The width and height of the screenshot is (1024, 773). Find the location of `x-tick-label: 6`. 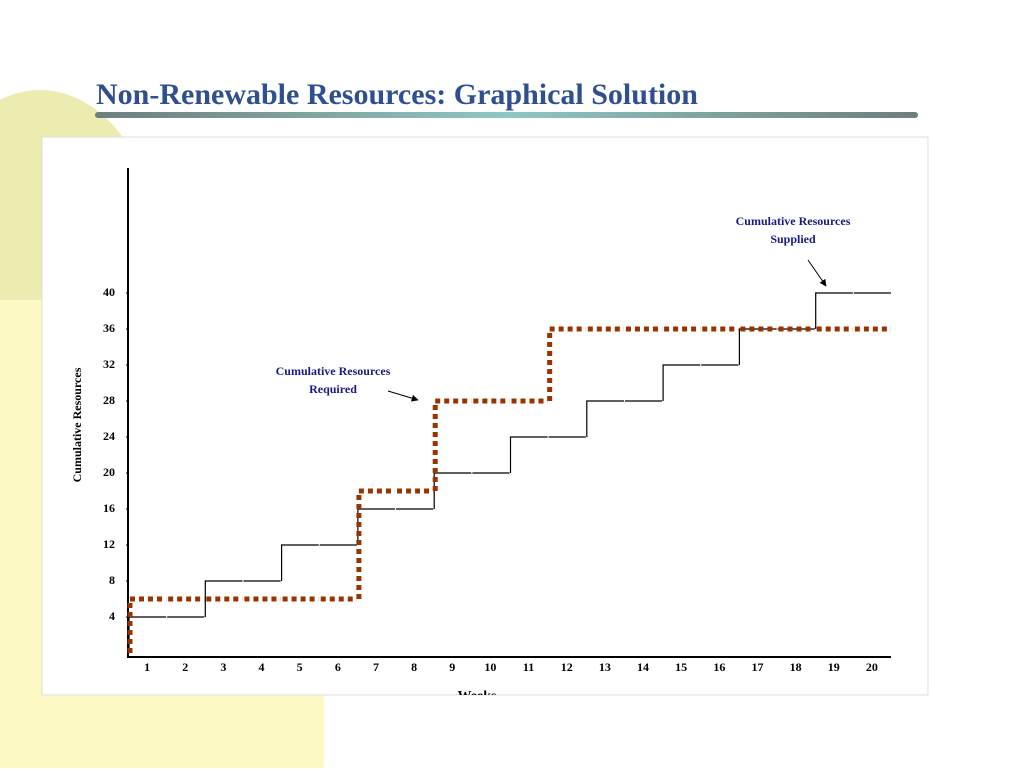

x-tick-label: 6 is located at coordinates (338, 667).